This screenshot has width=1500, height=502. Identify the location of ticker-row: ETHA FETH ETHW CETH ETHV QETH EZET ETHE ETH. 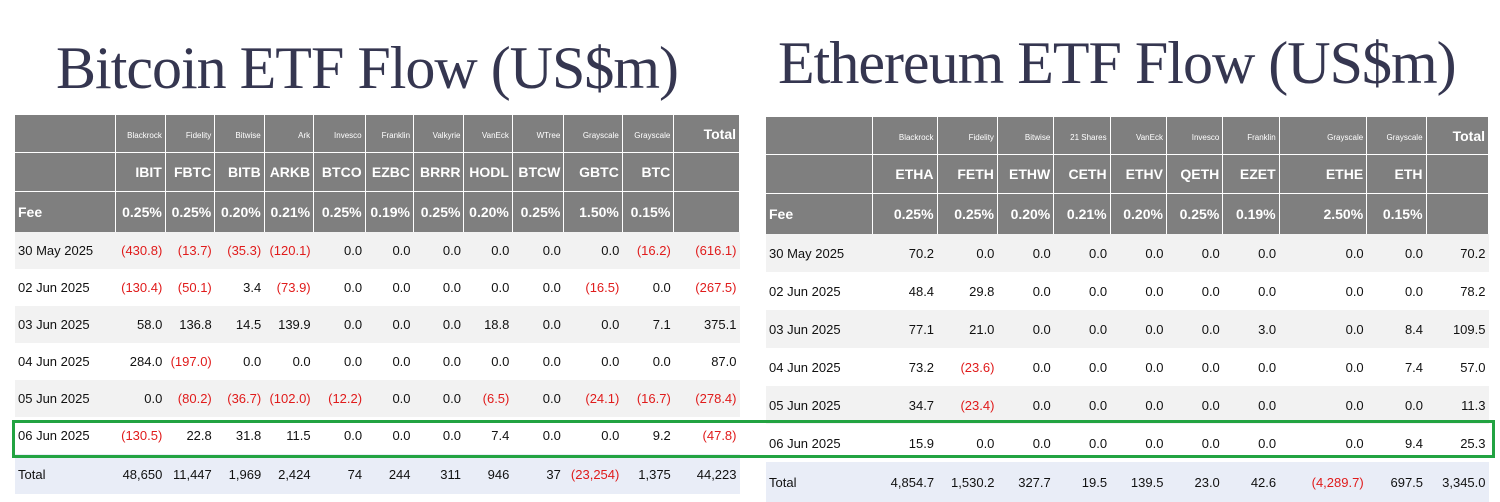
(1128, 174).